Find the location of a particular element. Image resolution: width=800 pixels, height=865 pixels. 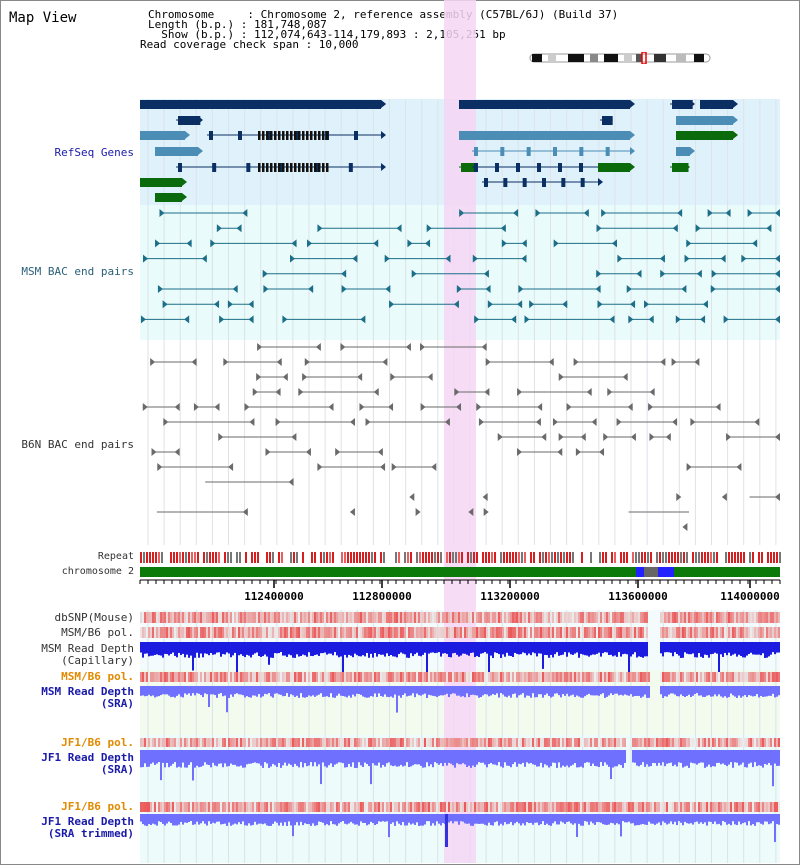

axis-tick-label: 112800000 is located at coordinates (382, 596).